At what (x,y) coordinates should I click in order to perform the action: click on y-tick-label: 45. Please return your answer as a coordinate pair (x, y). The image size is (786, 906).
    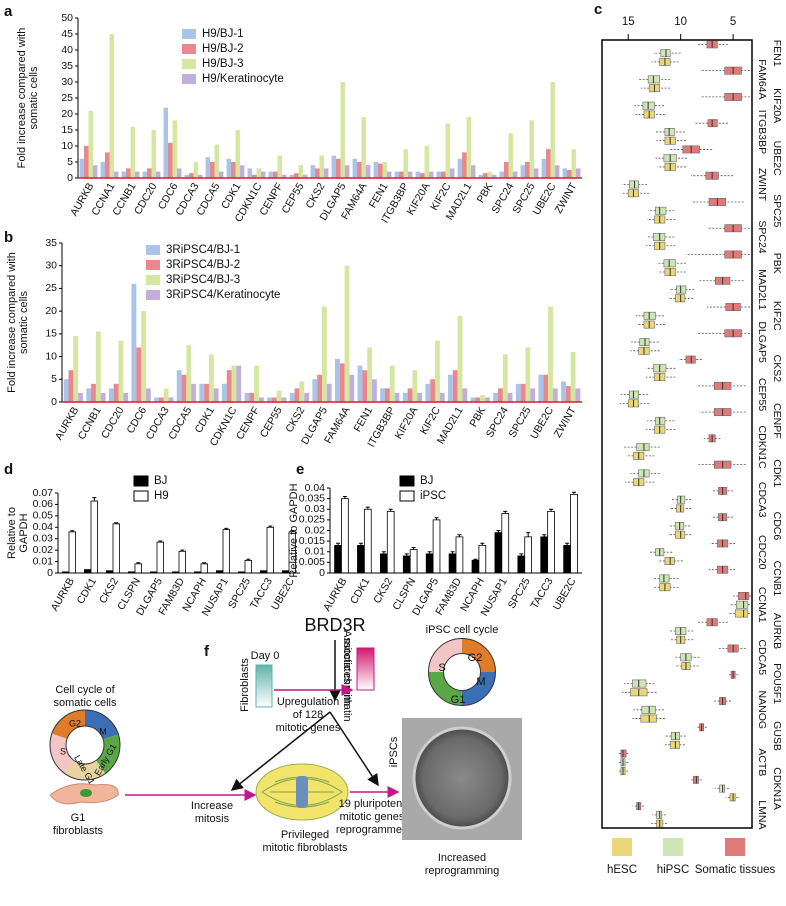
    Looking at the image, I should click on (67, 34).